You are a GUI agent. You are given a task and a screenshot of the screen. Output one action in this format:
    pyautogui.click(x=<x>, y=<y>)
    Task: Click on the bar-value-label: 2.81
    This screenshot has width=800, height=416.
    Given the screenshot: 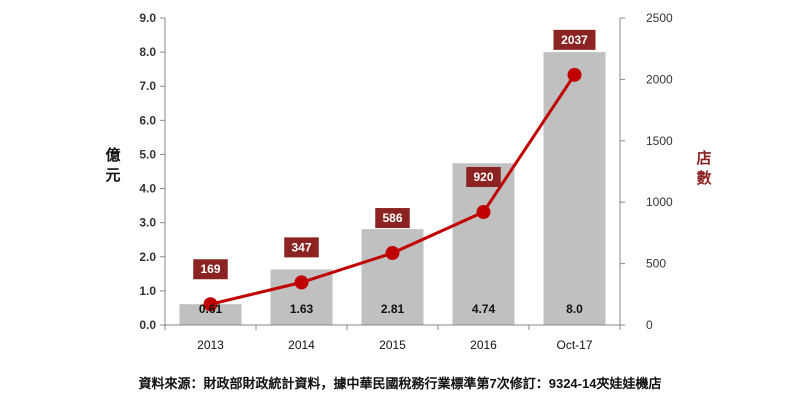 What is the action you would take?
    pyautogui.click(x=393, y=309)
    